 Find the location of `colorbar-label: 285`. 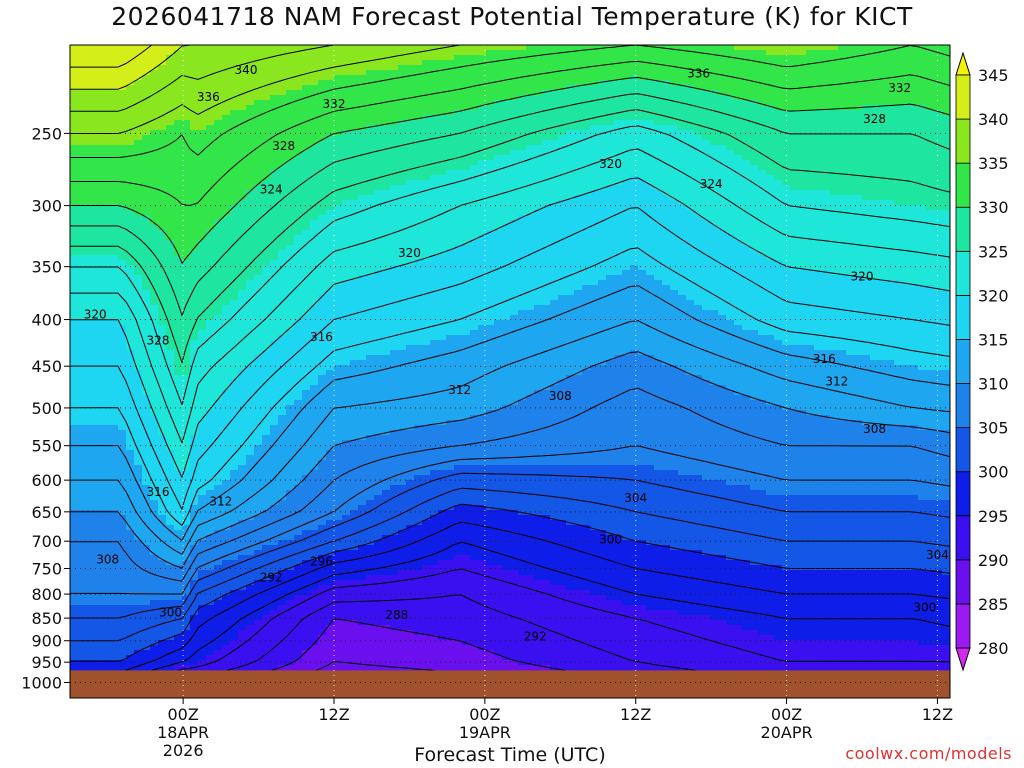

colorbar-label: 285 is located at coordinates (993, 604).